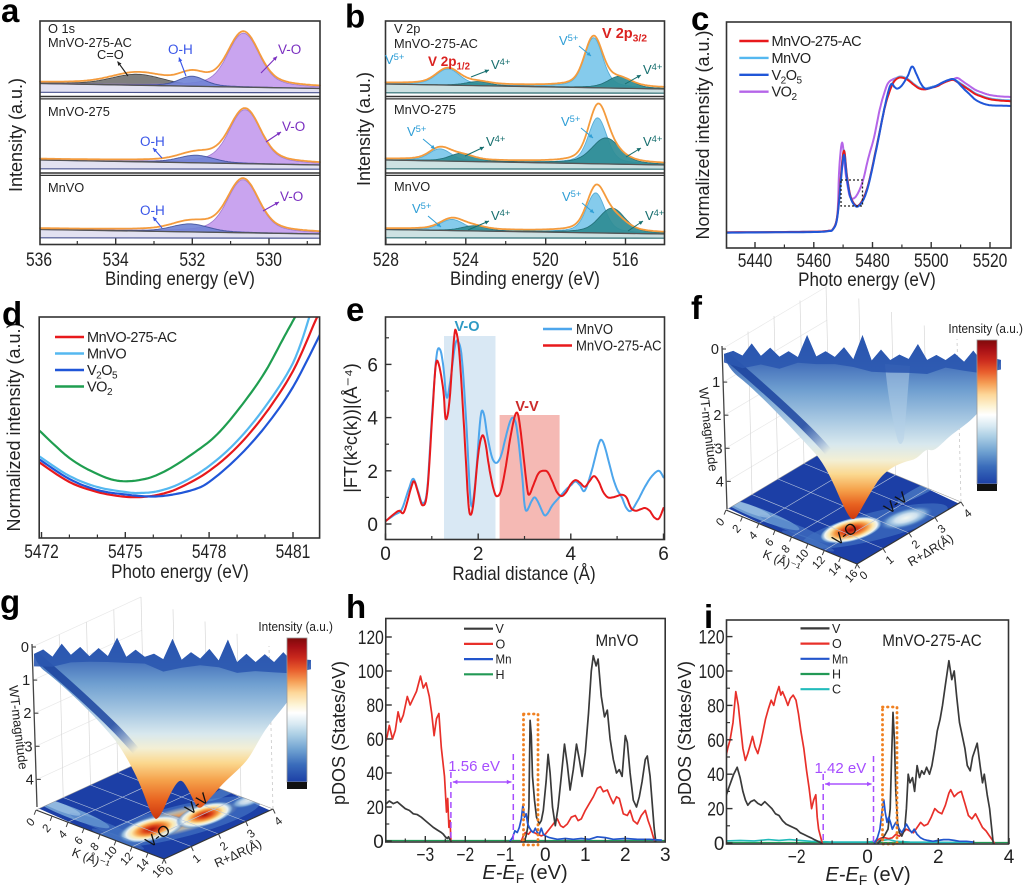 The width and height of the screenshot is (1024, 886). Describe the element at coordinates (356, 606) in the screenshot. I see `svg-text: h` at that location.